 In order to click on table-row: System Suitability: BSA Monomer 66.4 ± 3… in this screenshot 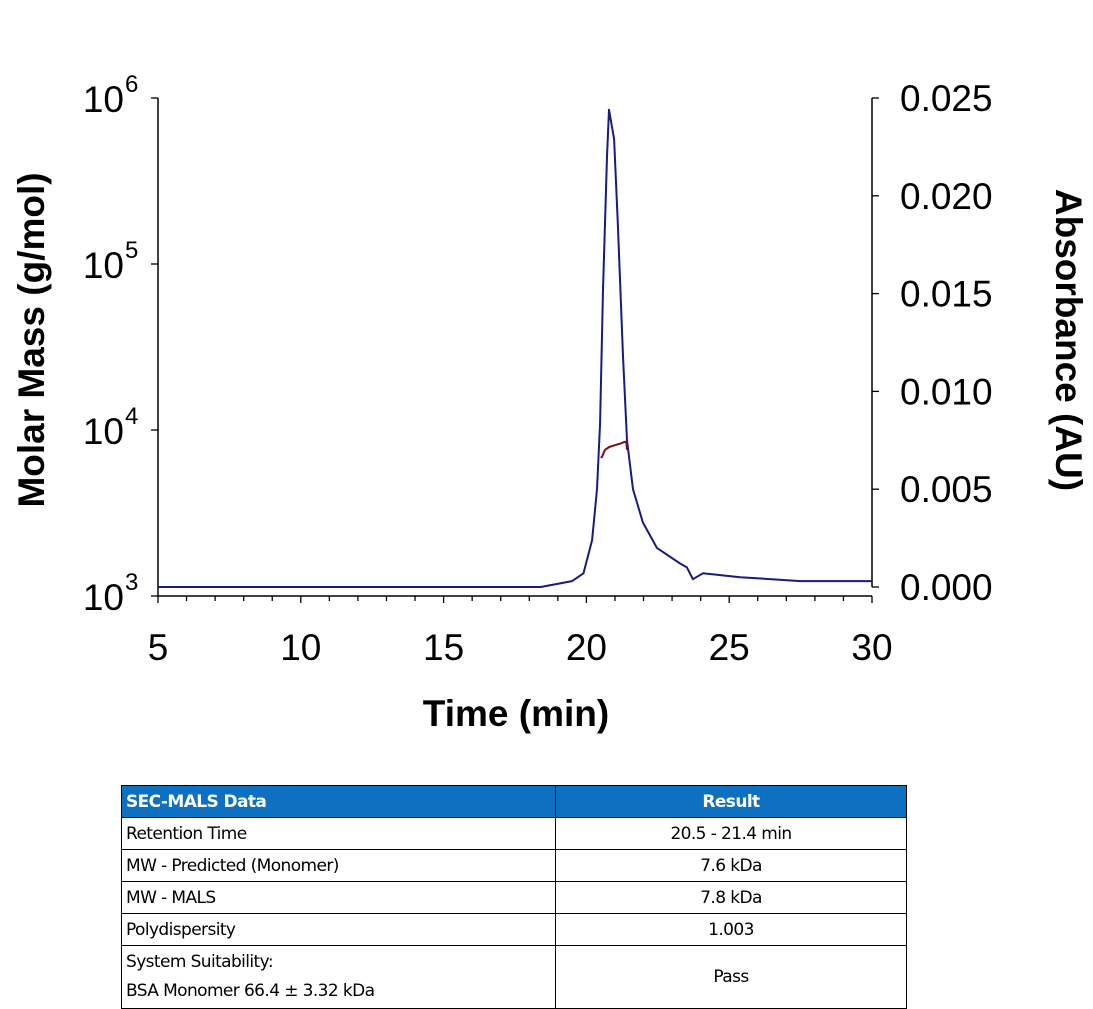, I will do `click(514, 977)`.